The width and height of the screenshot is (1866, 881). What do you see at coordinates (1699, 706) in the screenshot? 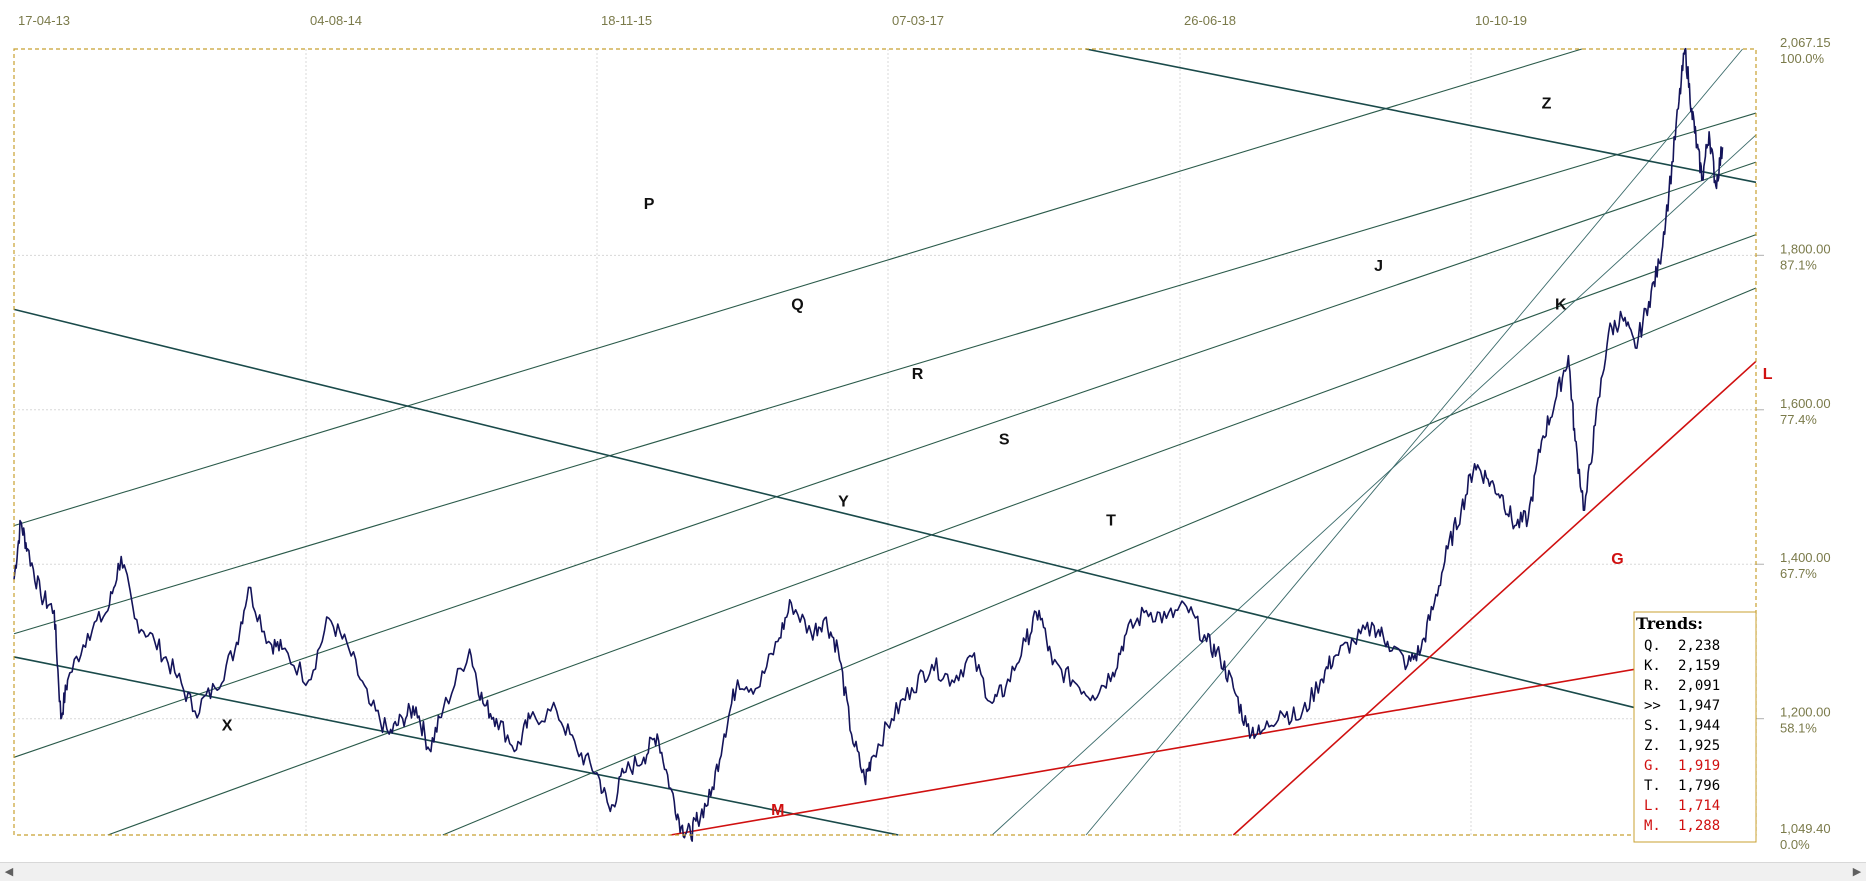
I see `legend-entry-value: 1,947` at bounding box center [1699, 706].